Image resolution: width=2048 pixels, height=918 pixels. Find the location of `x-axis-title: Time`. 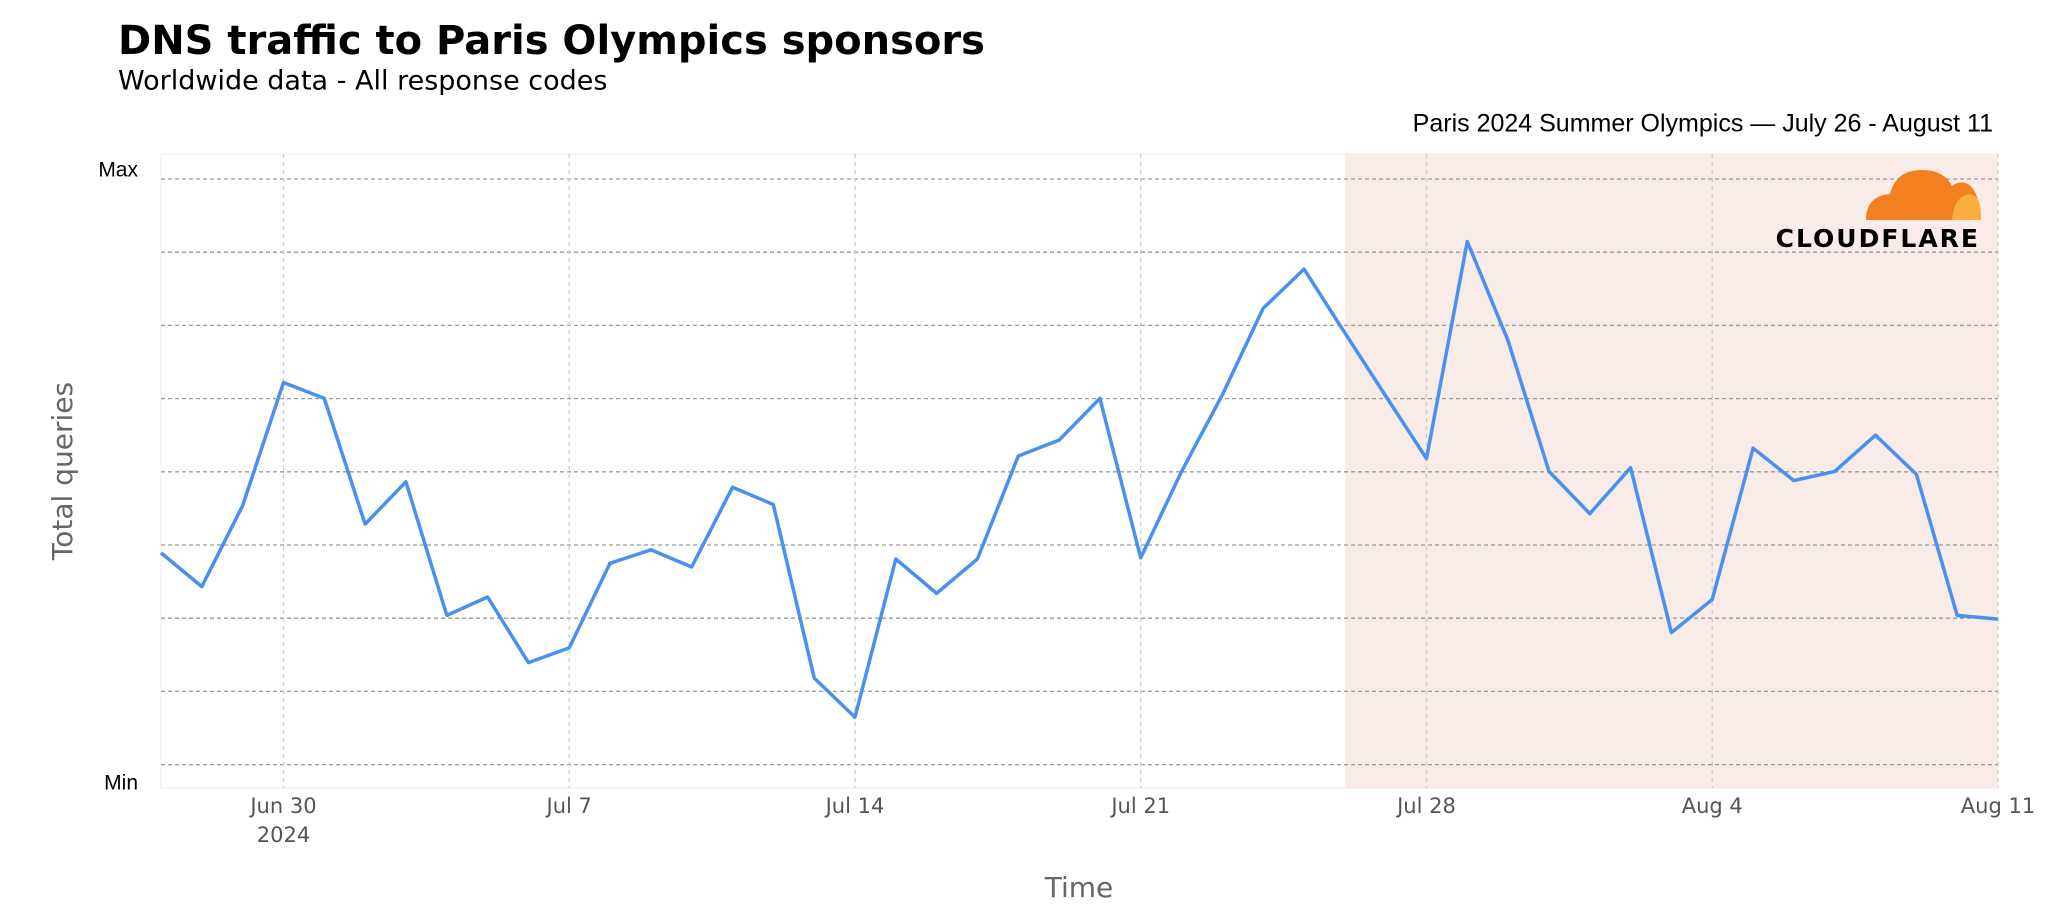

x-axis-title: Time is located at coordinates (1079, 887).